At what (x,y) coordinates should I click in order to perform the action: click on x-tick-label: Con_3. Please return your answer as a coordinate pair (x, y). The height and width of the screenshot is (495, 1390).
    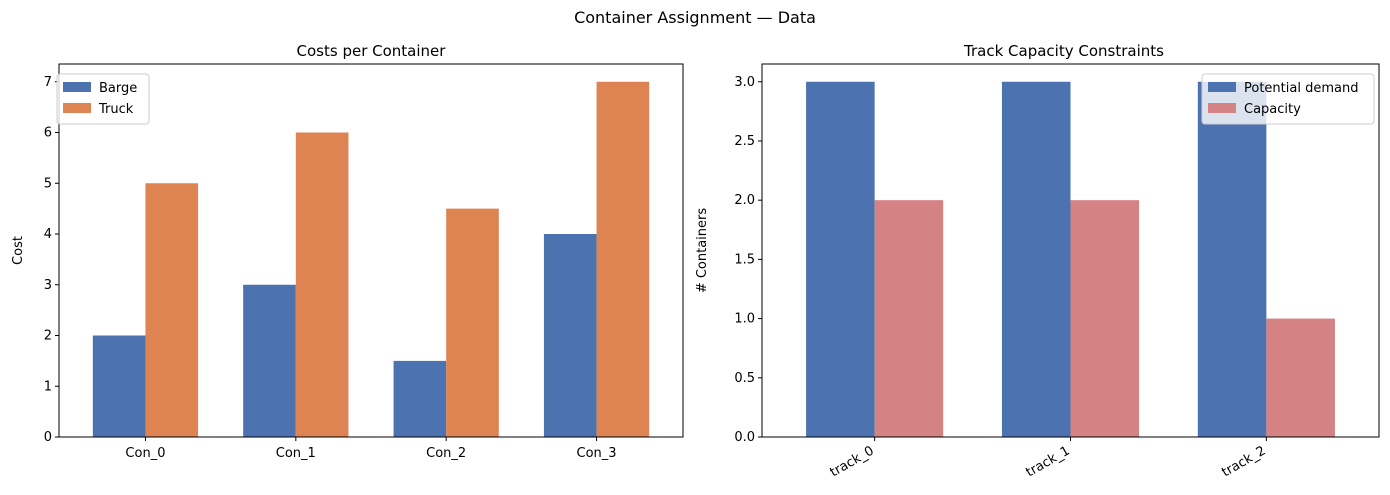
    Looking at the image, I should click on (597, 453).